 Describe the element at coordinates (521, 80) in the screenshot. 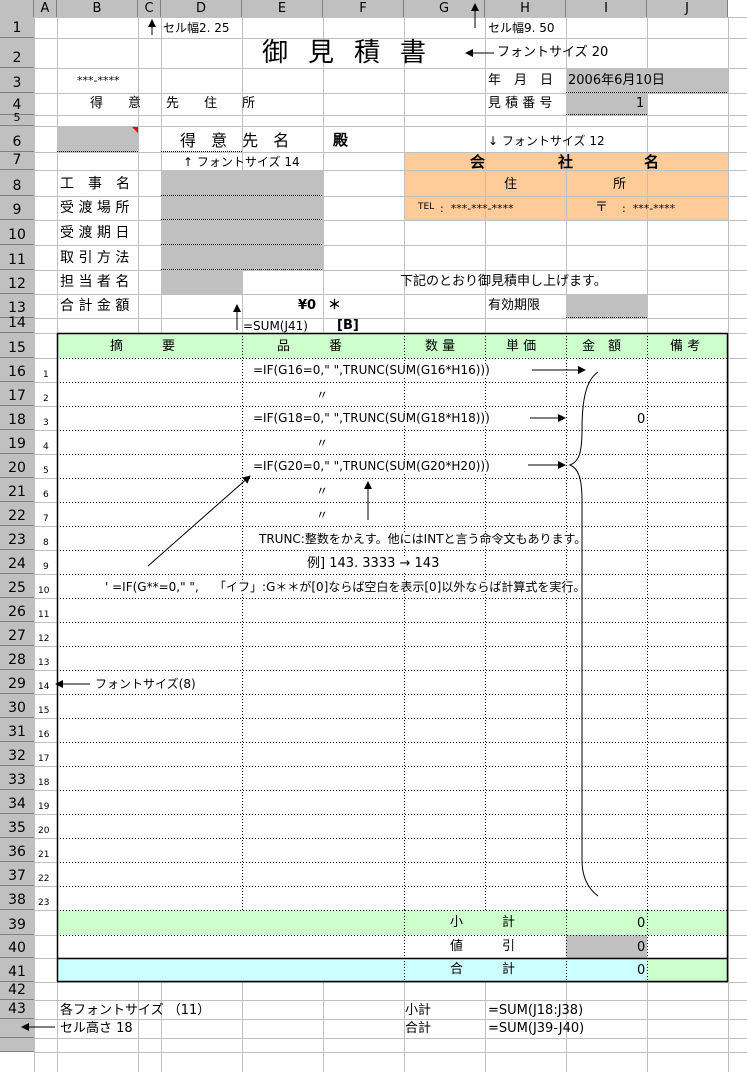

I see `date-label: 年 月 日` at that location.